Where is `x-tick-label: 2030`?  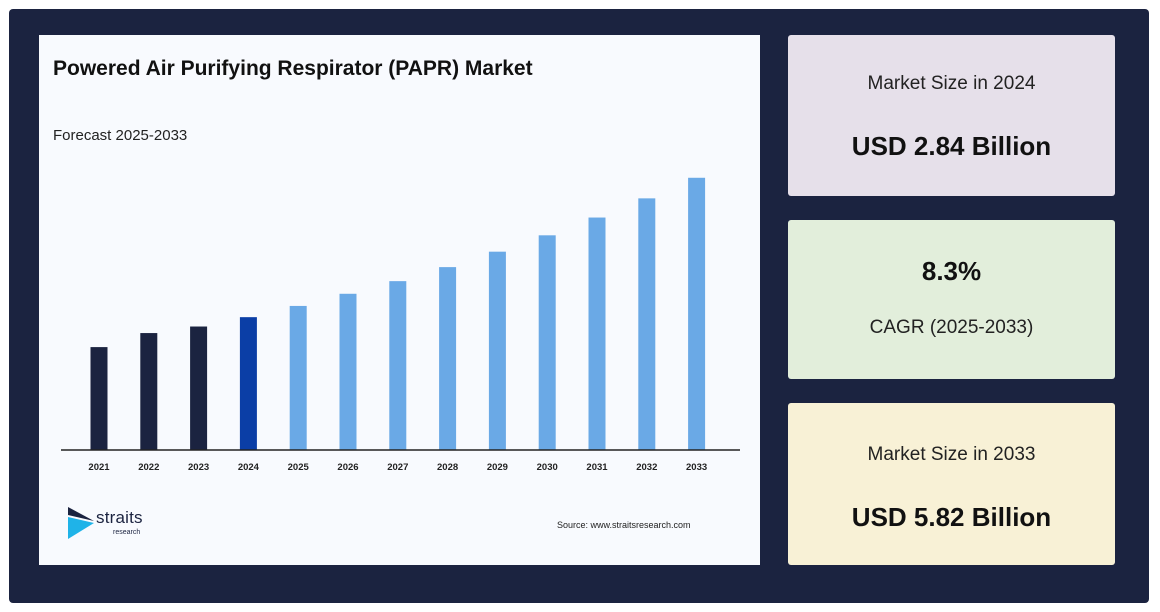
x-tick-label: 2030 is located at coordinates (547, 467).